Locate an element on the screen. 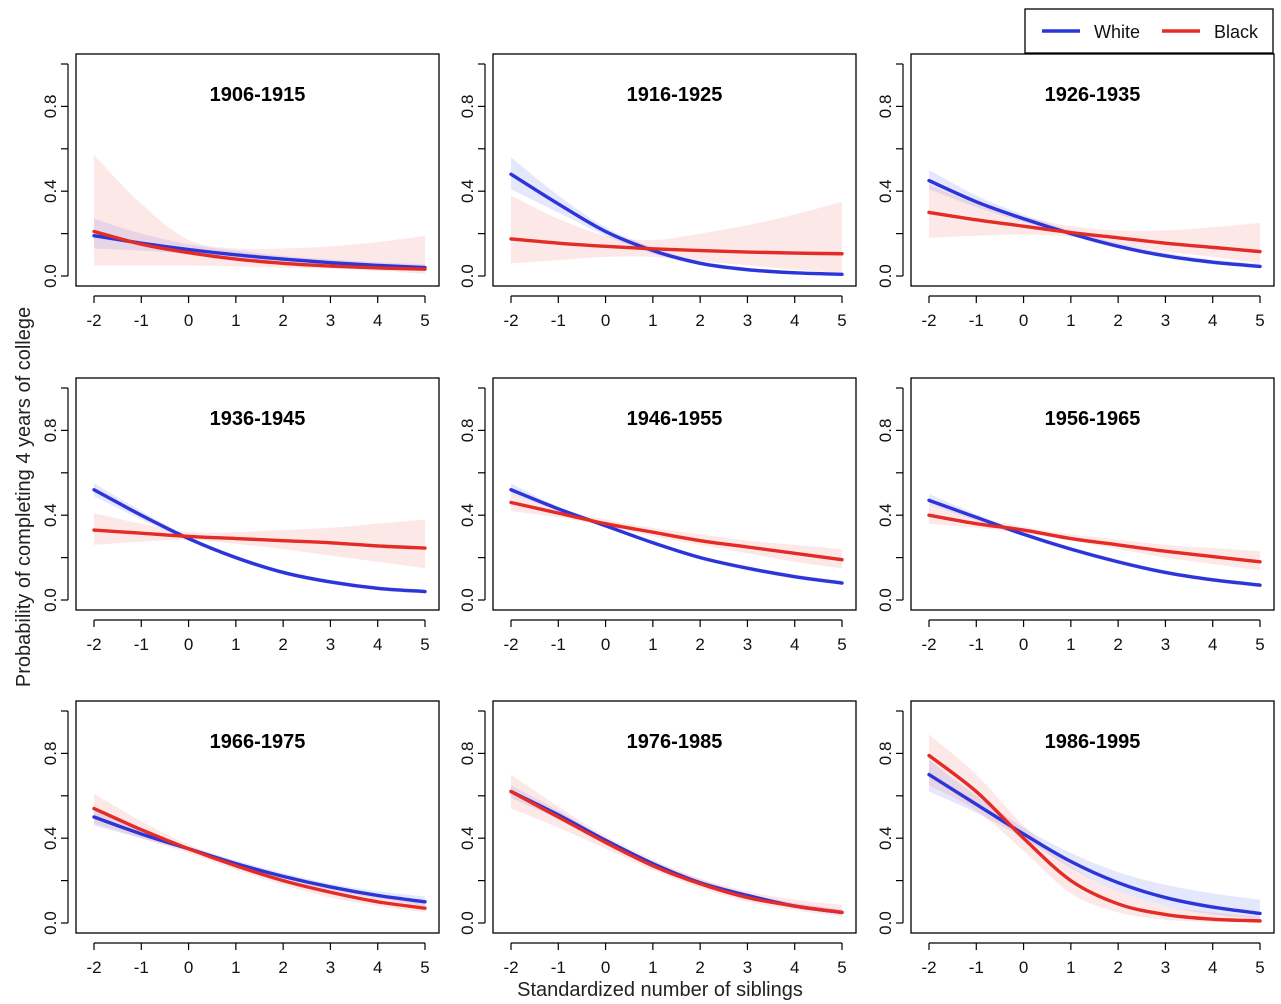  panel-1906-1915: 0.0 0.4 0.8 -2 -1 0 1 2 3 4 5 1906-1915 is located at coordinates (240, 191).